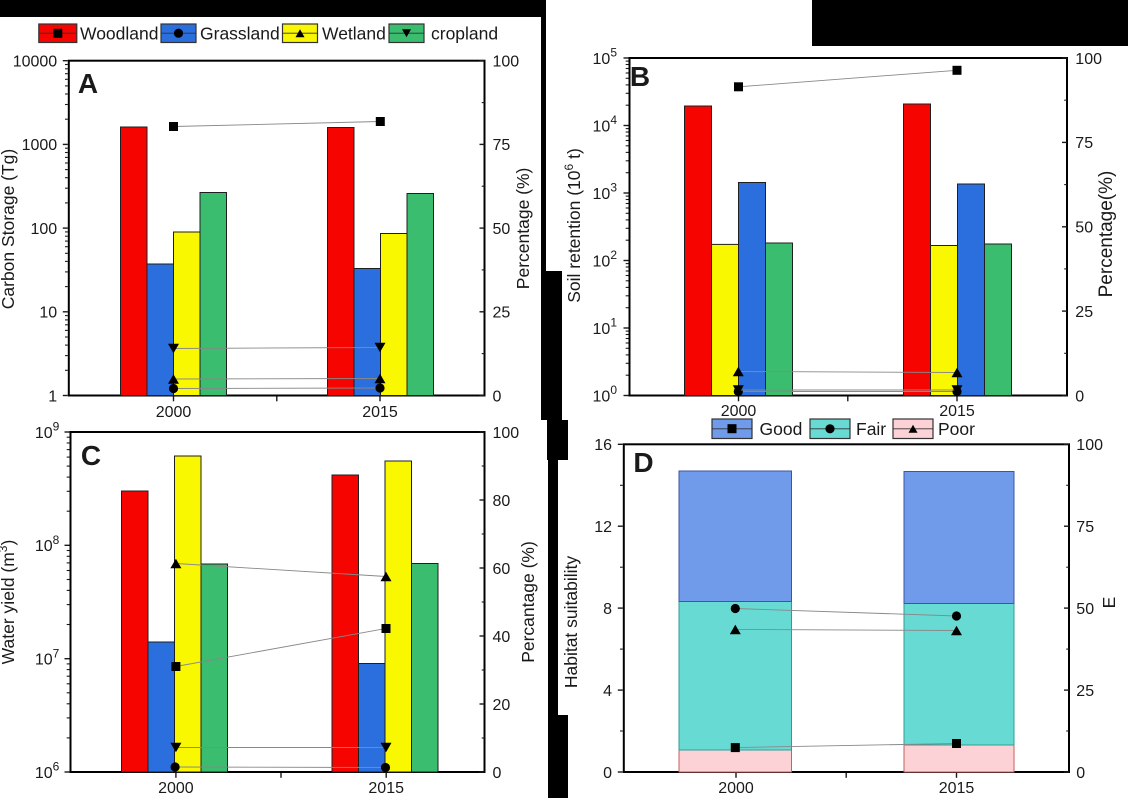  Describe the element at coordinates (88, 83) in the screenshot. I see `svg-text: A` at that location.